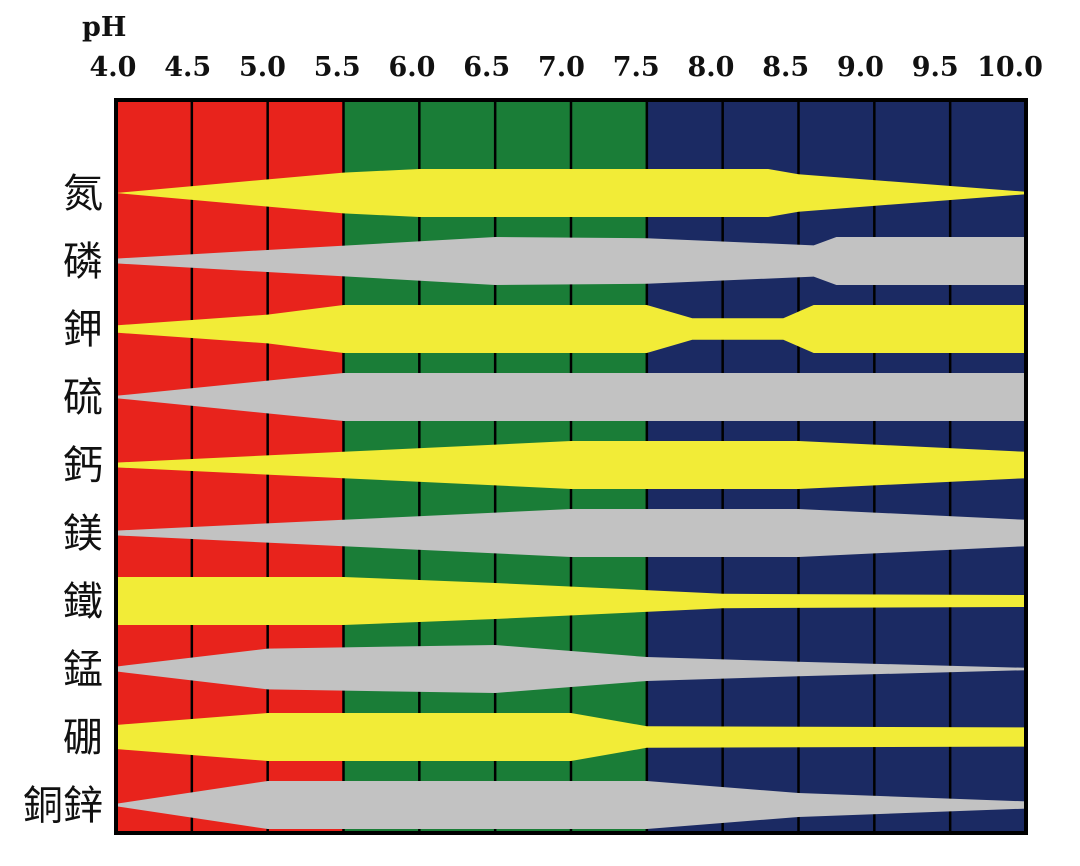 The height and width of the screenshot is (866, 1080). I want to click on tick-label-9: 8.5, so click(785, 67).